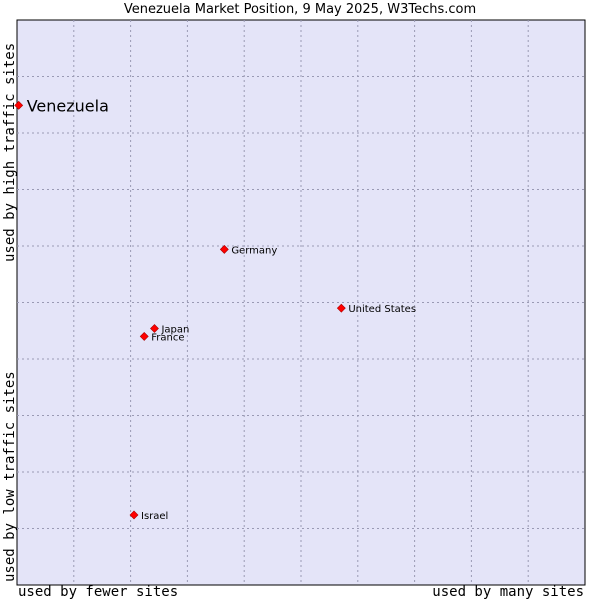 This screenshot has width=600, height=600. I want to click on y-axis-label-top: used by high traffic sites, so click(10, 152).